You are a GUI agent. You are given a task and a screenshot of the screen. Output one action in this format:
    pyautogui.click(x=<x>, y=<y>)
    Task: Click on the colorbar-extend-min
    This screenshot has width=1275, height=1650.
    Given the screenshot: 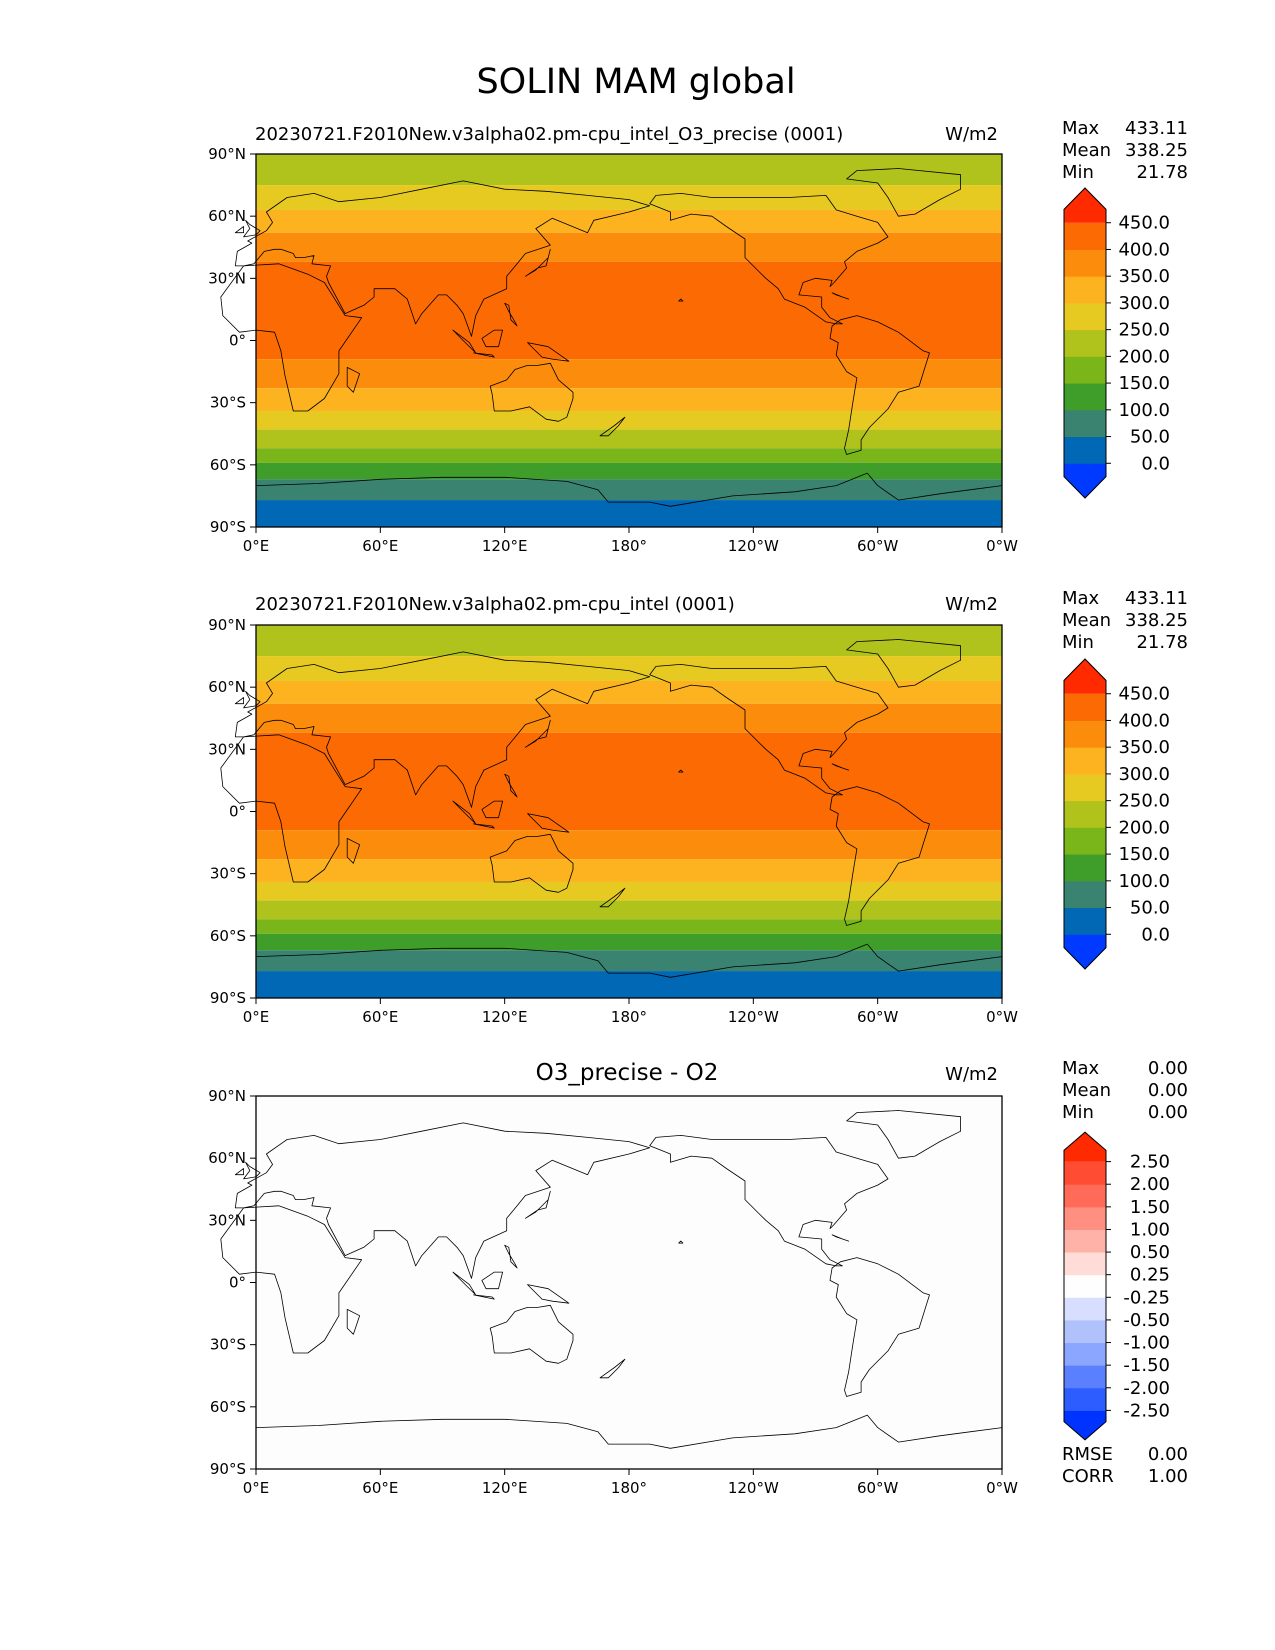 What is the action you would take?
    pyautogui.click(x=1085, y=1425)
    